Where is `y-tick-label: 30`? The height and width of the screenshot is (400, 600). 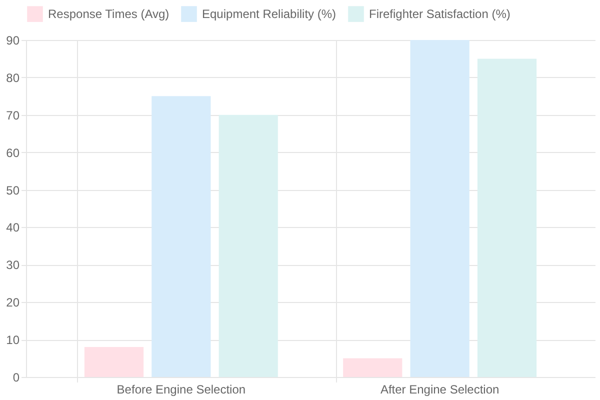
y-tick-label: 30 is located at coordinates (13, 265).